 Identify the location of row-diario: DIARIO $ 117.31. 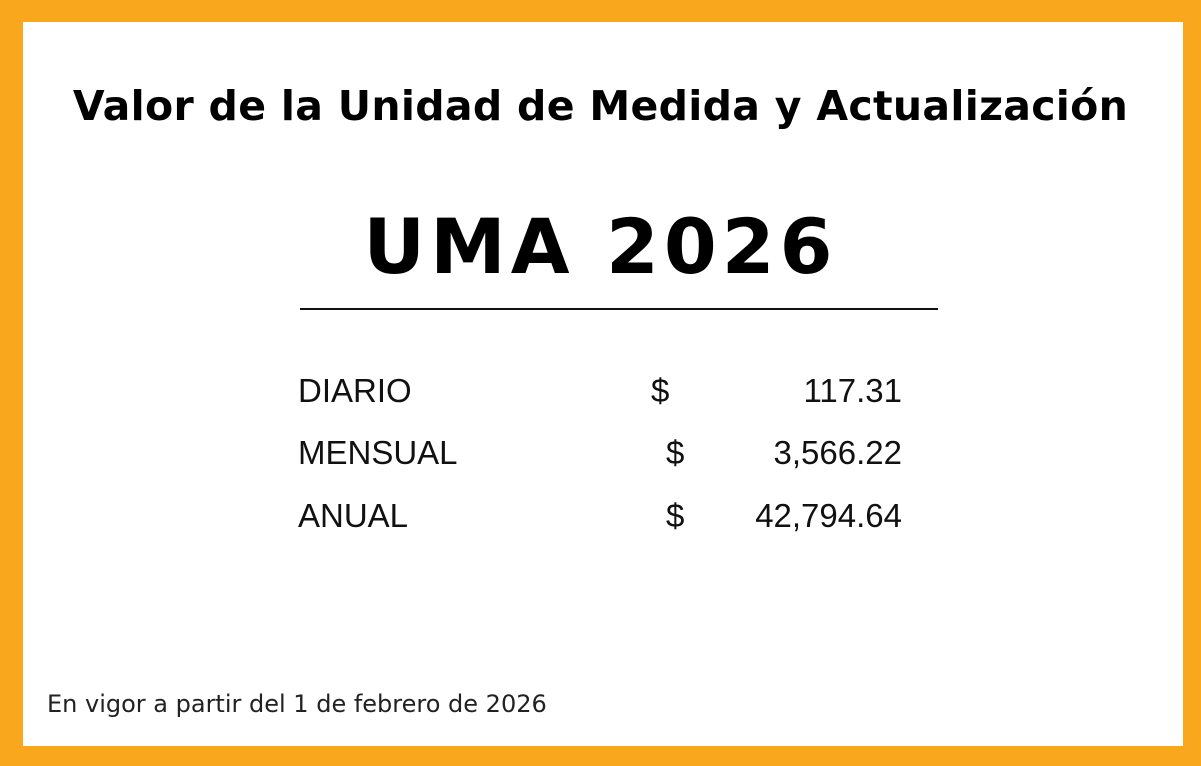
(600, 394).